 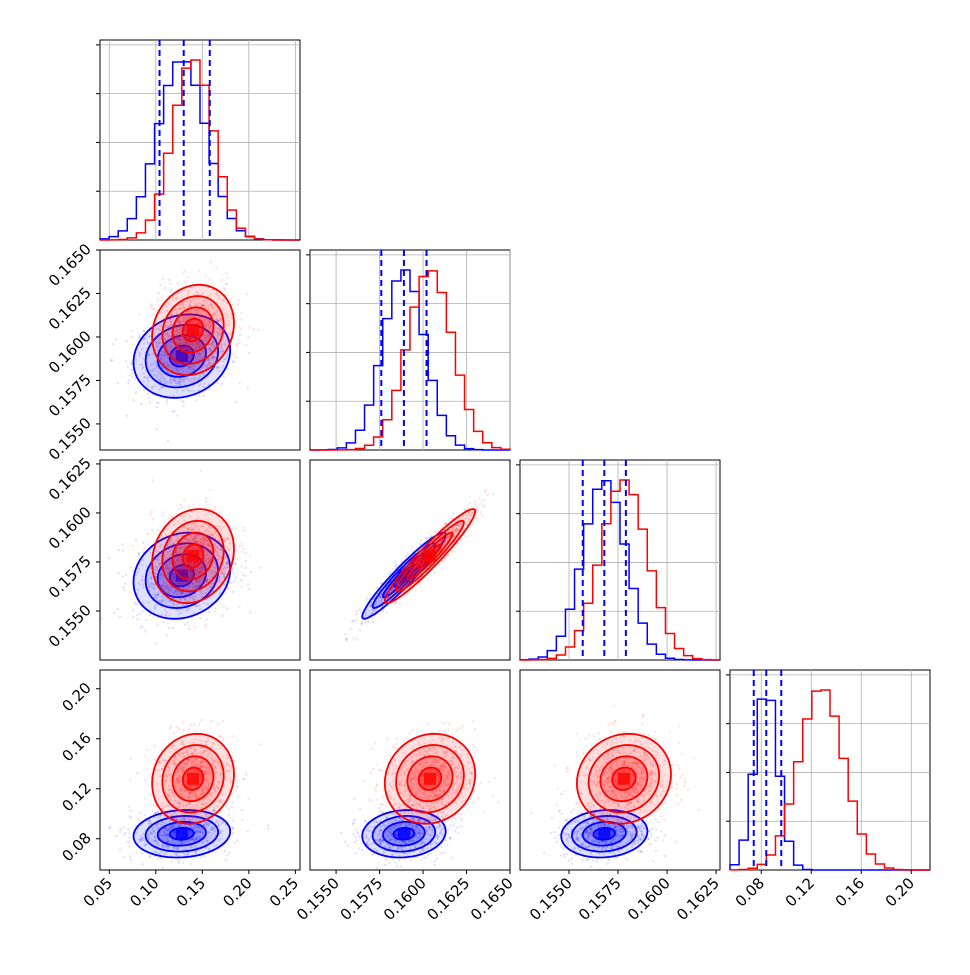 What do you see at coordinates (70, 265) in the screenshot?
I see `y-tick-label: 0.1650` at bounding box center [70, 265].